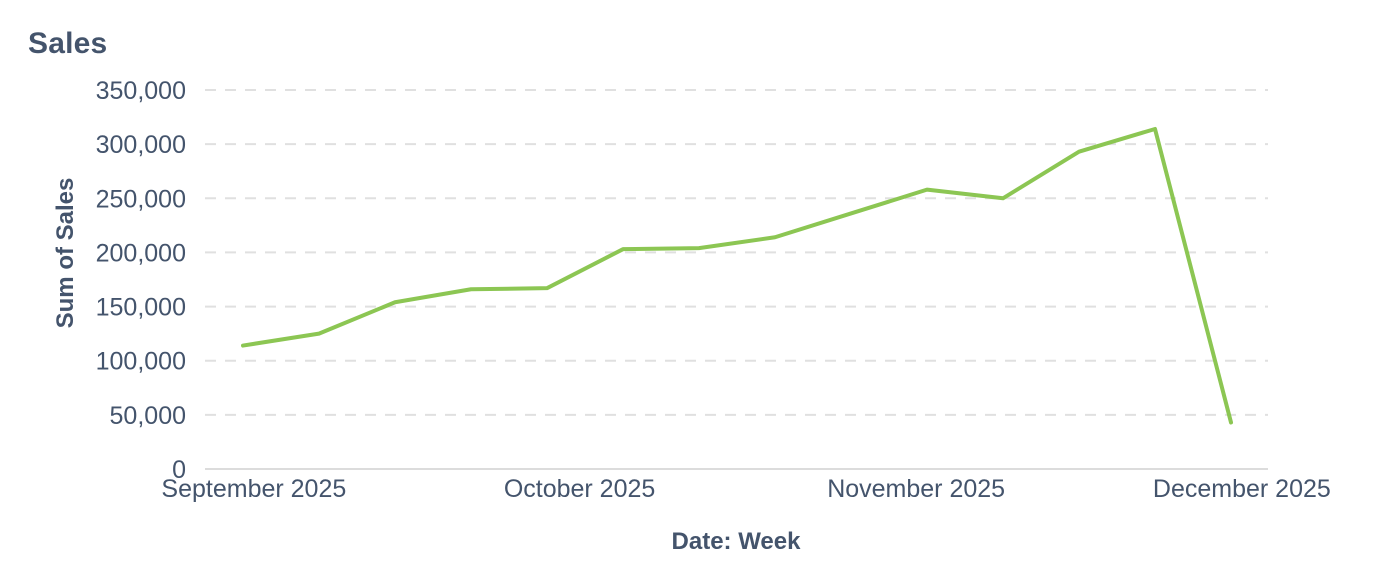  I want to click on x-tick-label: September 2025, so click(253, 489).